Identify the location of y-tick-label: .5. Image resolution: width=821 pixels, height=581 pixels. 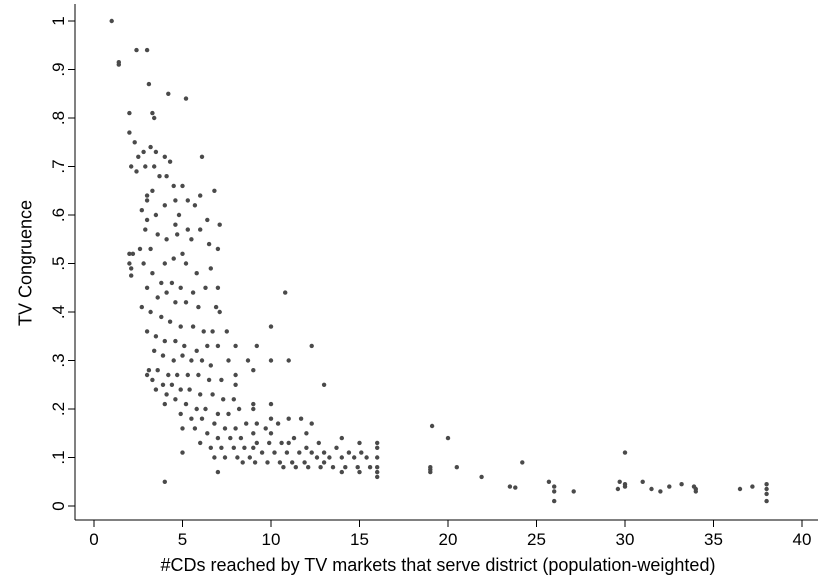
(58, 263).